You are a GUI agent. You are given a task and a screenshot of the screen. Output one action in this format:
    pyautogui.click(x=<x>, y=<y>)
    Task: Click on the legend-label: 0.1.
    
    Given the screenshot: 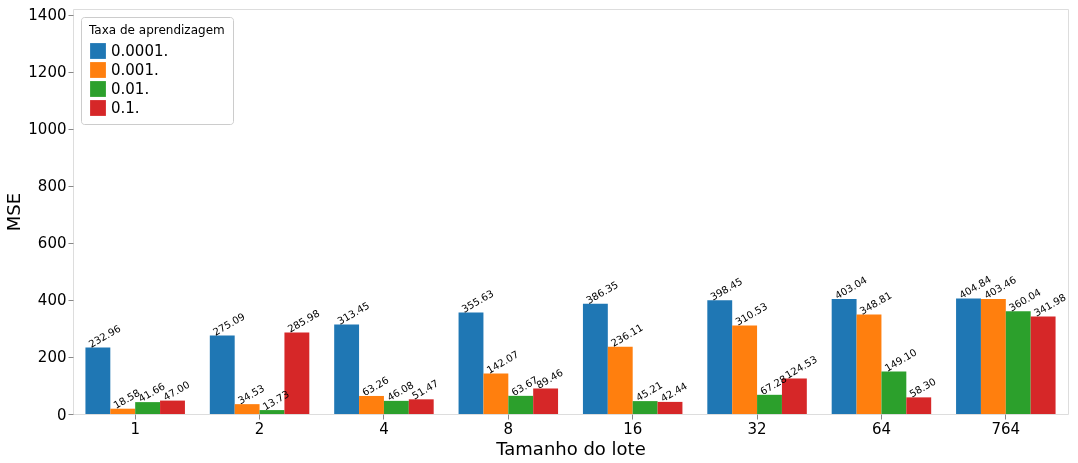 What is the action you would take?
    pyautogui.click(x=125, y=108)
    